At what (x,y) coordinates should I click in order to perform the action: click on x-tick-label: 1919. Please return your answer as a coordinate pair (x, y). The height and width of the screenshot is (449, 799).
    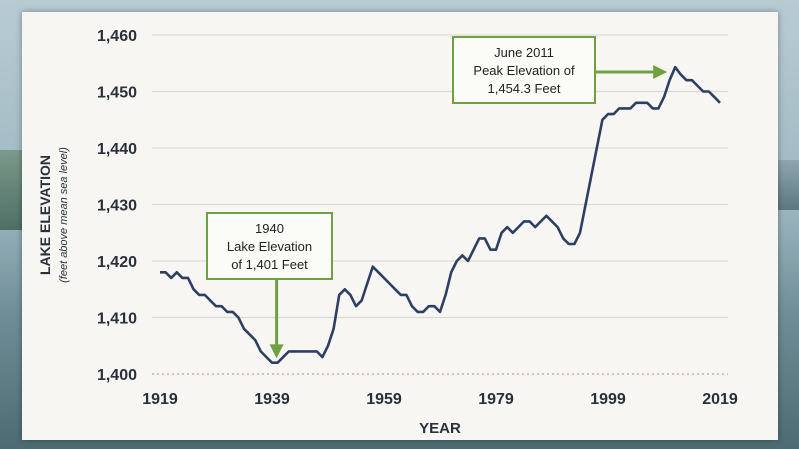
    Looking at the image, I should click on (160, 399).